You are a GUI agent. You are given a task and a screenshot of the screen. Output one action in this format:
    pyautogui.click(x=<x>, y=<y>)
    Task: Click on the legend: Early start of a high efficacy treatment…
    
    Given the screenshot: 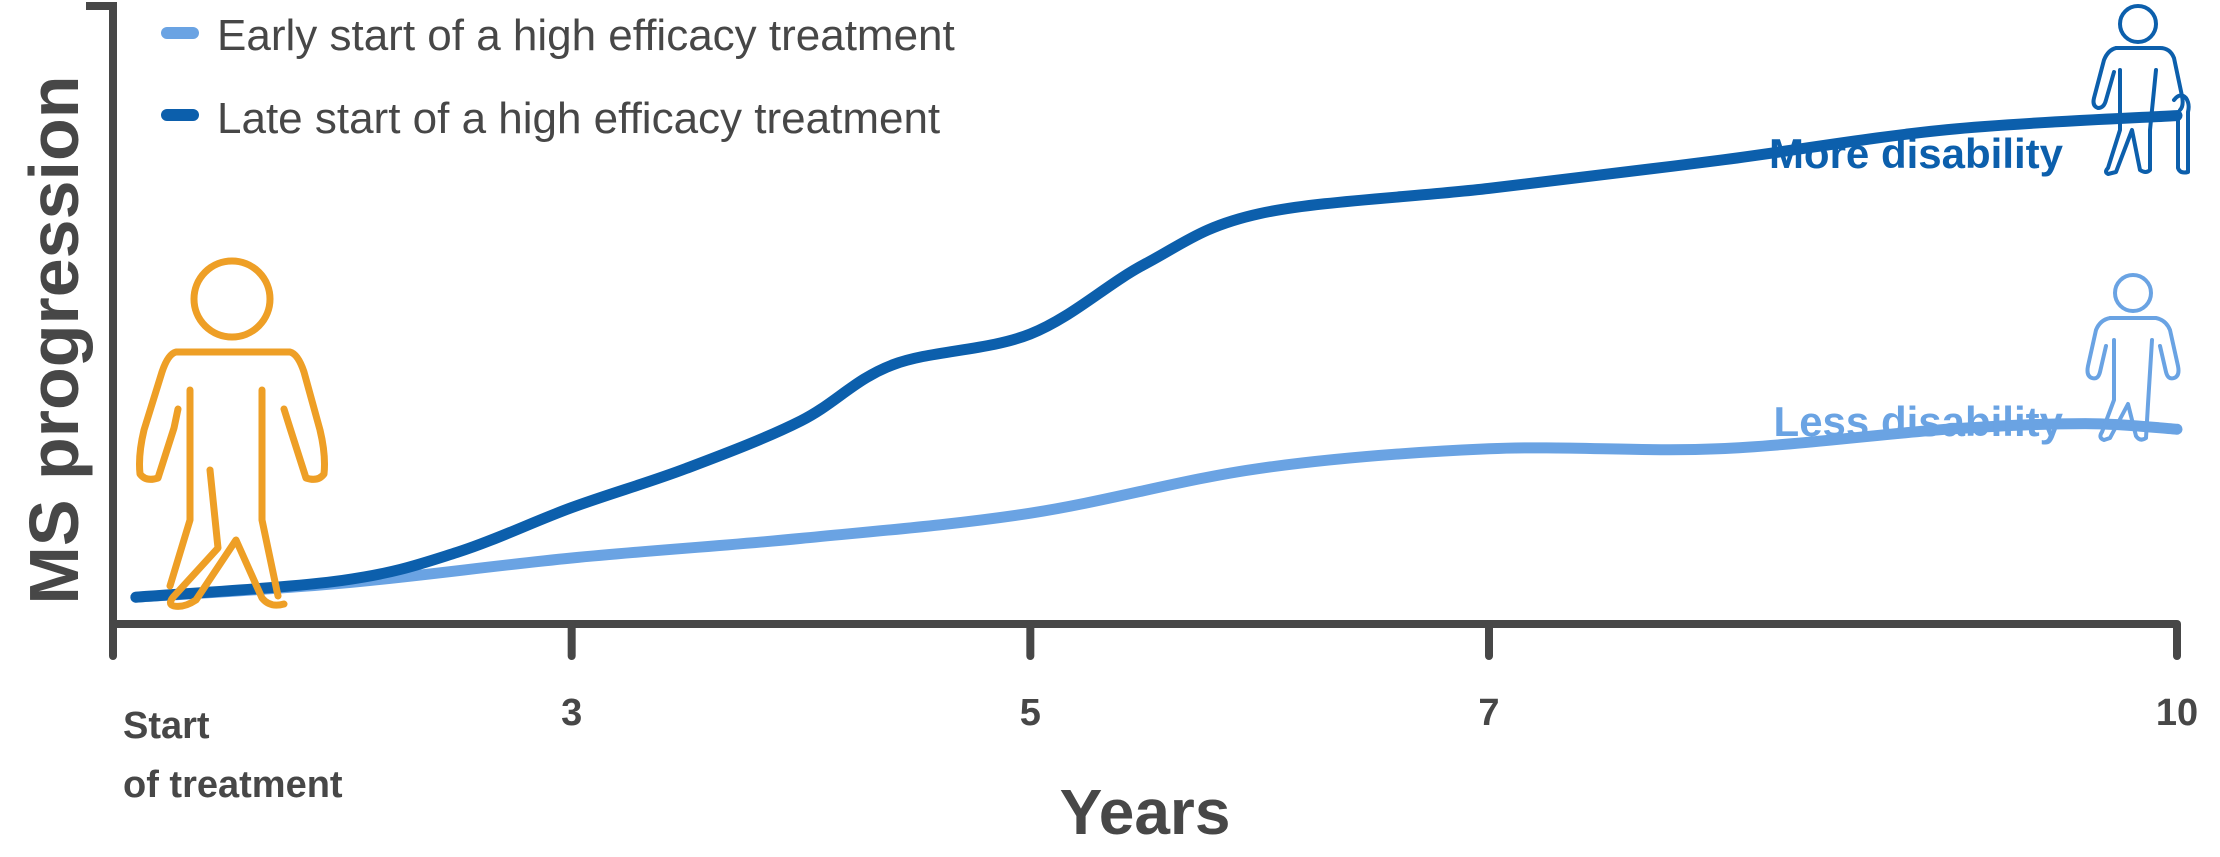 What is the action you would take?
    pyautogui.click(x=558, y=77)
    